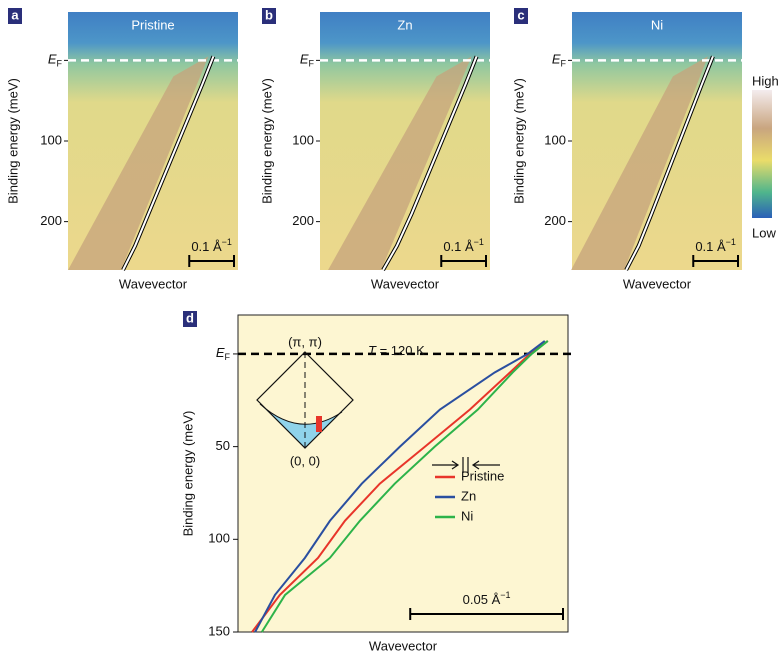 The image size is (782, 655). I want to click on panel-title: Ni, so click(657, 24).